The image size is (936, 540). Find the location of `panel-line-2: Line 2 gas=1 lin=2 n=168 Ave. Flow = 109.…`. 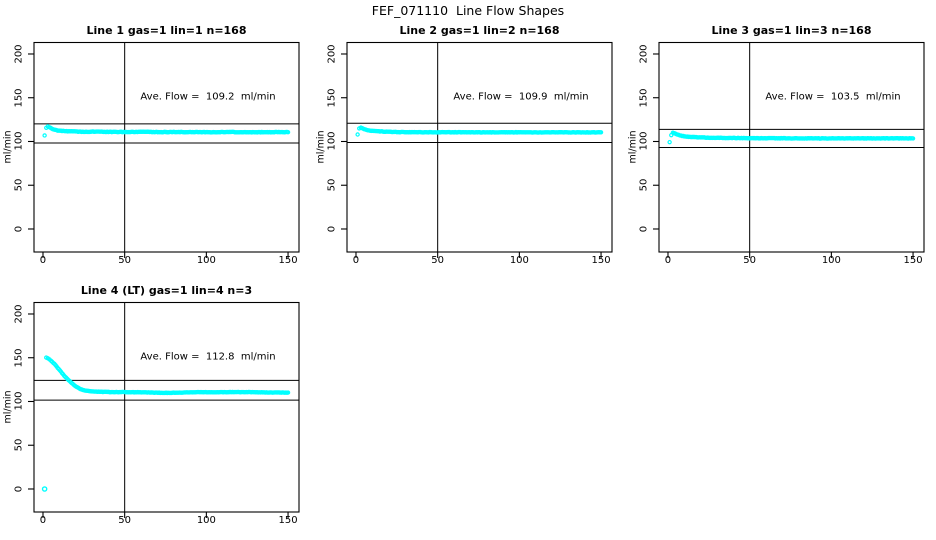

panel-line-2: Line 2 gas=1 lin=2 n=168 Ave. Flow = 109.… is located at coordinates (464, 145).